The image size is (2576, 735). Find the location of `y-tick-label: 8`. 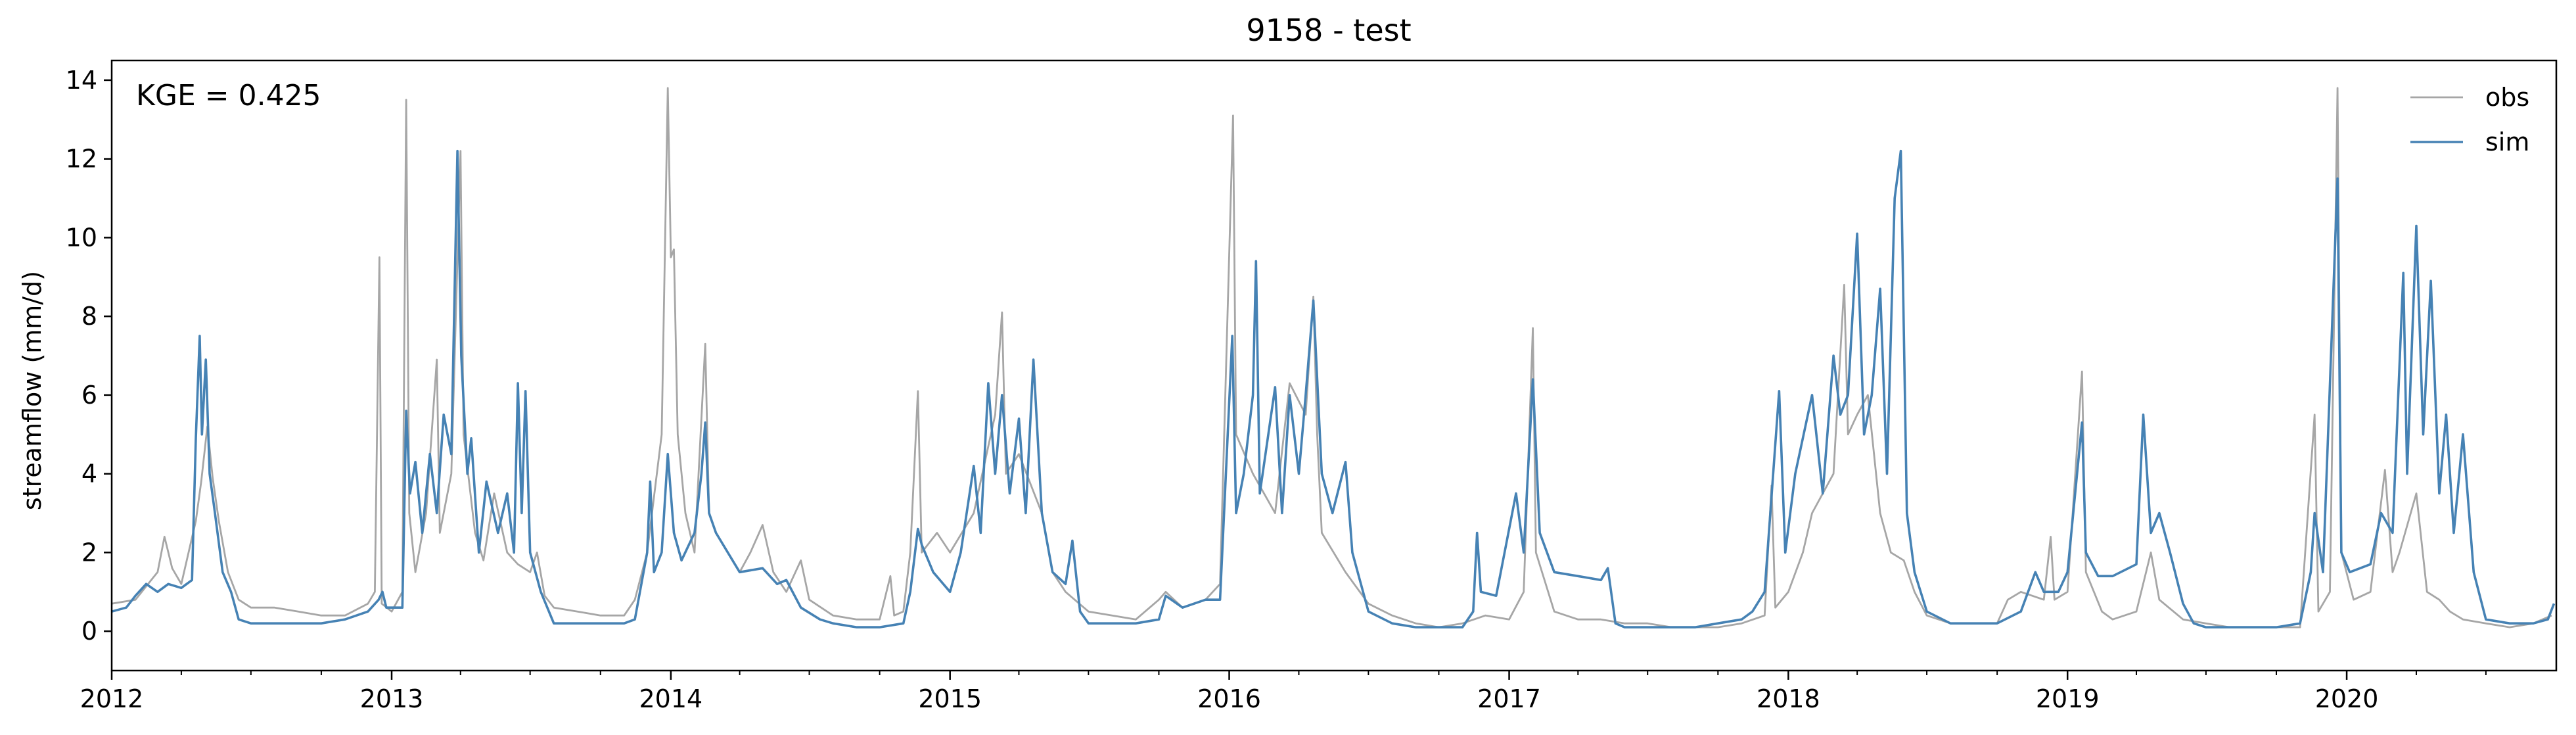

y-tick-label: 8 is located at coordinates (89, 316).